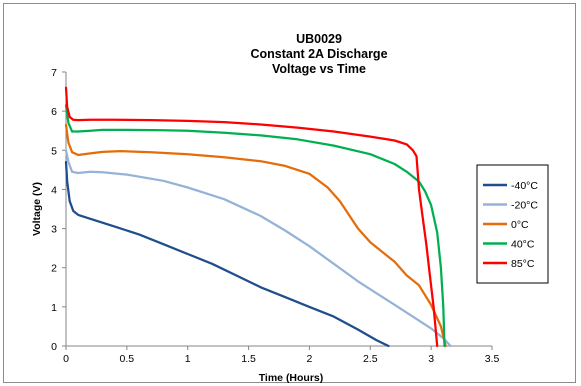 This screenshot has height=386, width=581. What do you see at coordinates (520, 225) in the screenshot?
I see `legend-label: 0°C` at bounding box center [520, 225].